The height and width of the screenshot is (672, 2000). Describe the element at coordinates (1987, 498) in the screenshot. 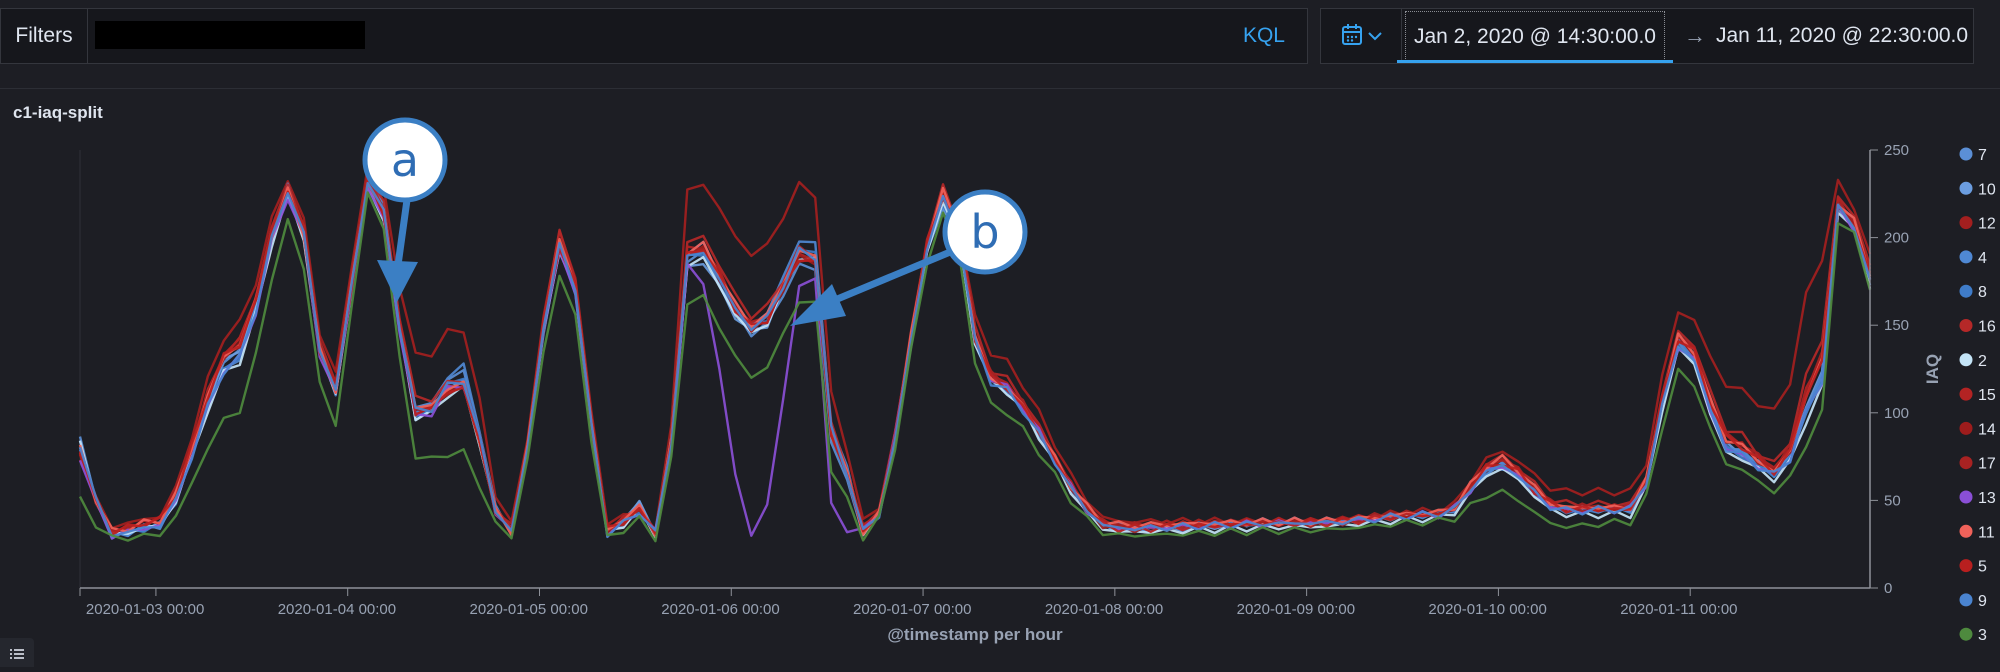

I see `legend-label: 13` at that location.